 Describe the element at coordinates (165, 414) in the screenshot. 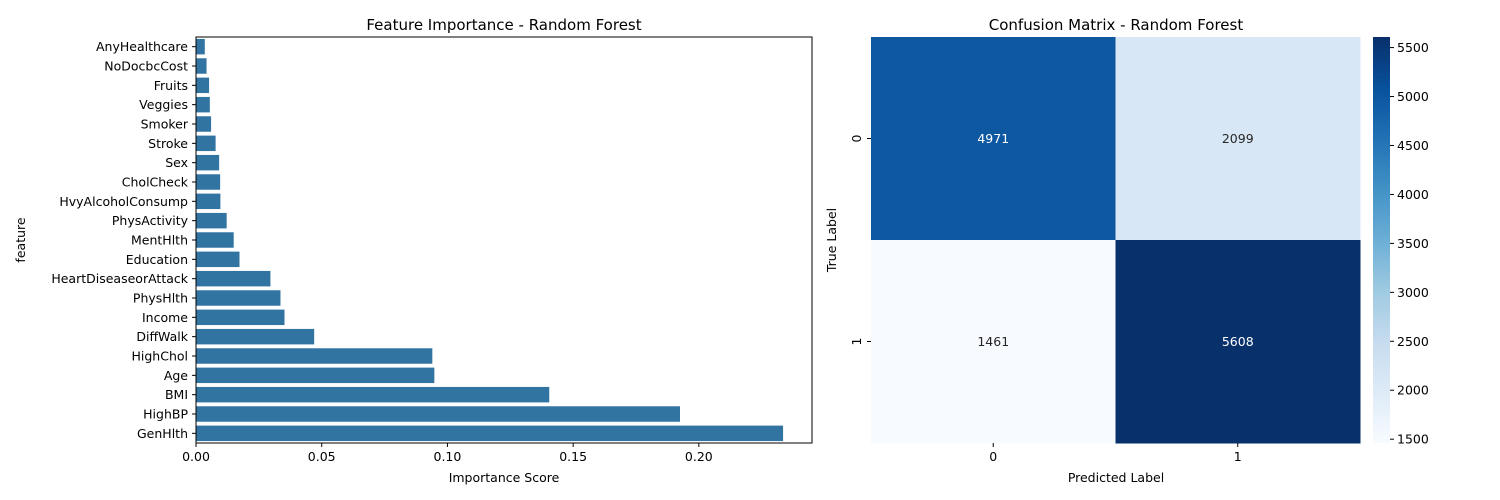

I see `y-tick-label: HighBP` at that location.